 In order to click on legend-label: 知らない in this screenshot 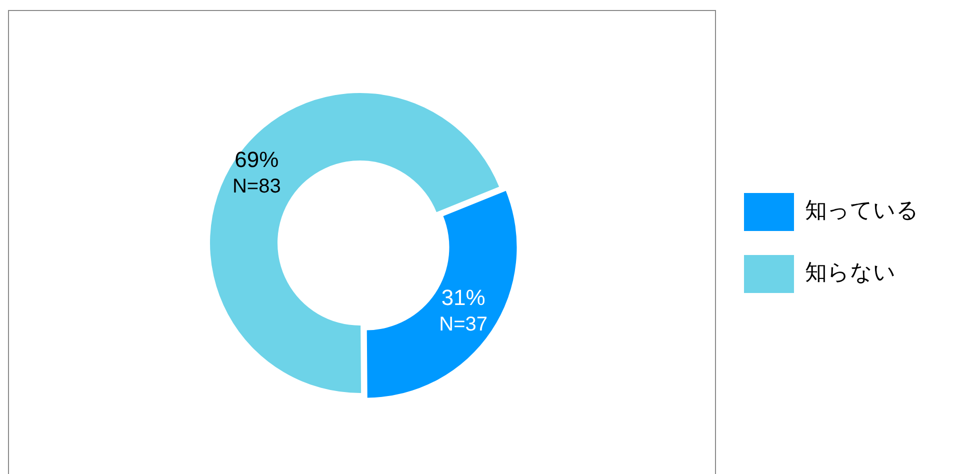, I will do `click(850, 273)`.